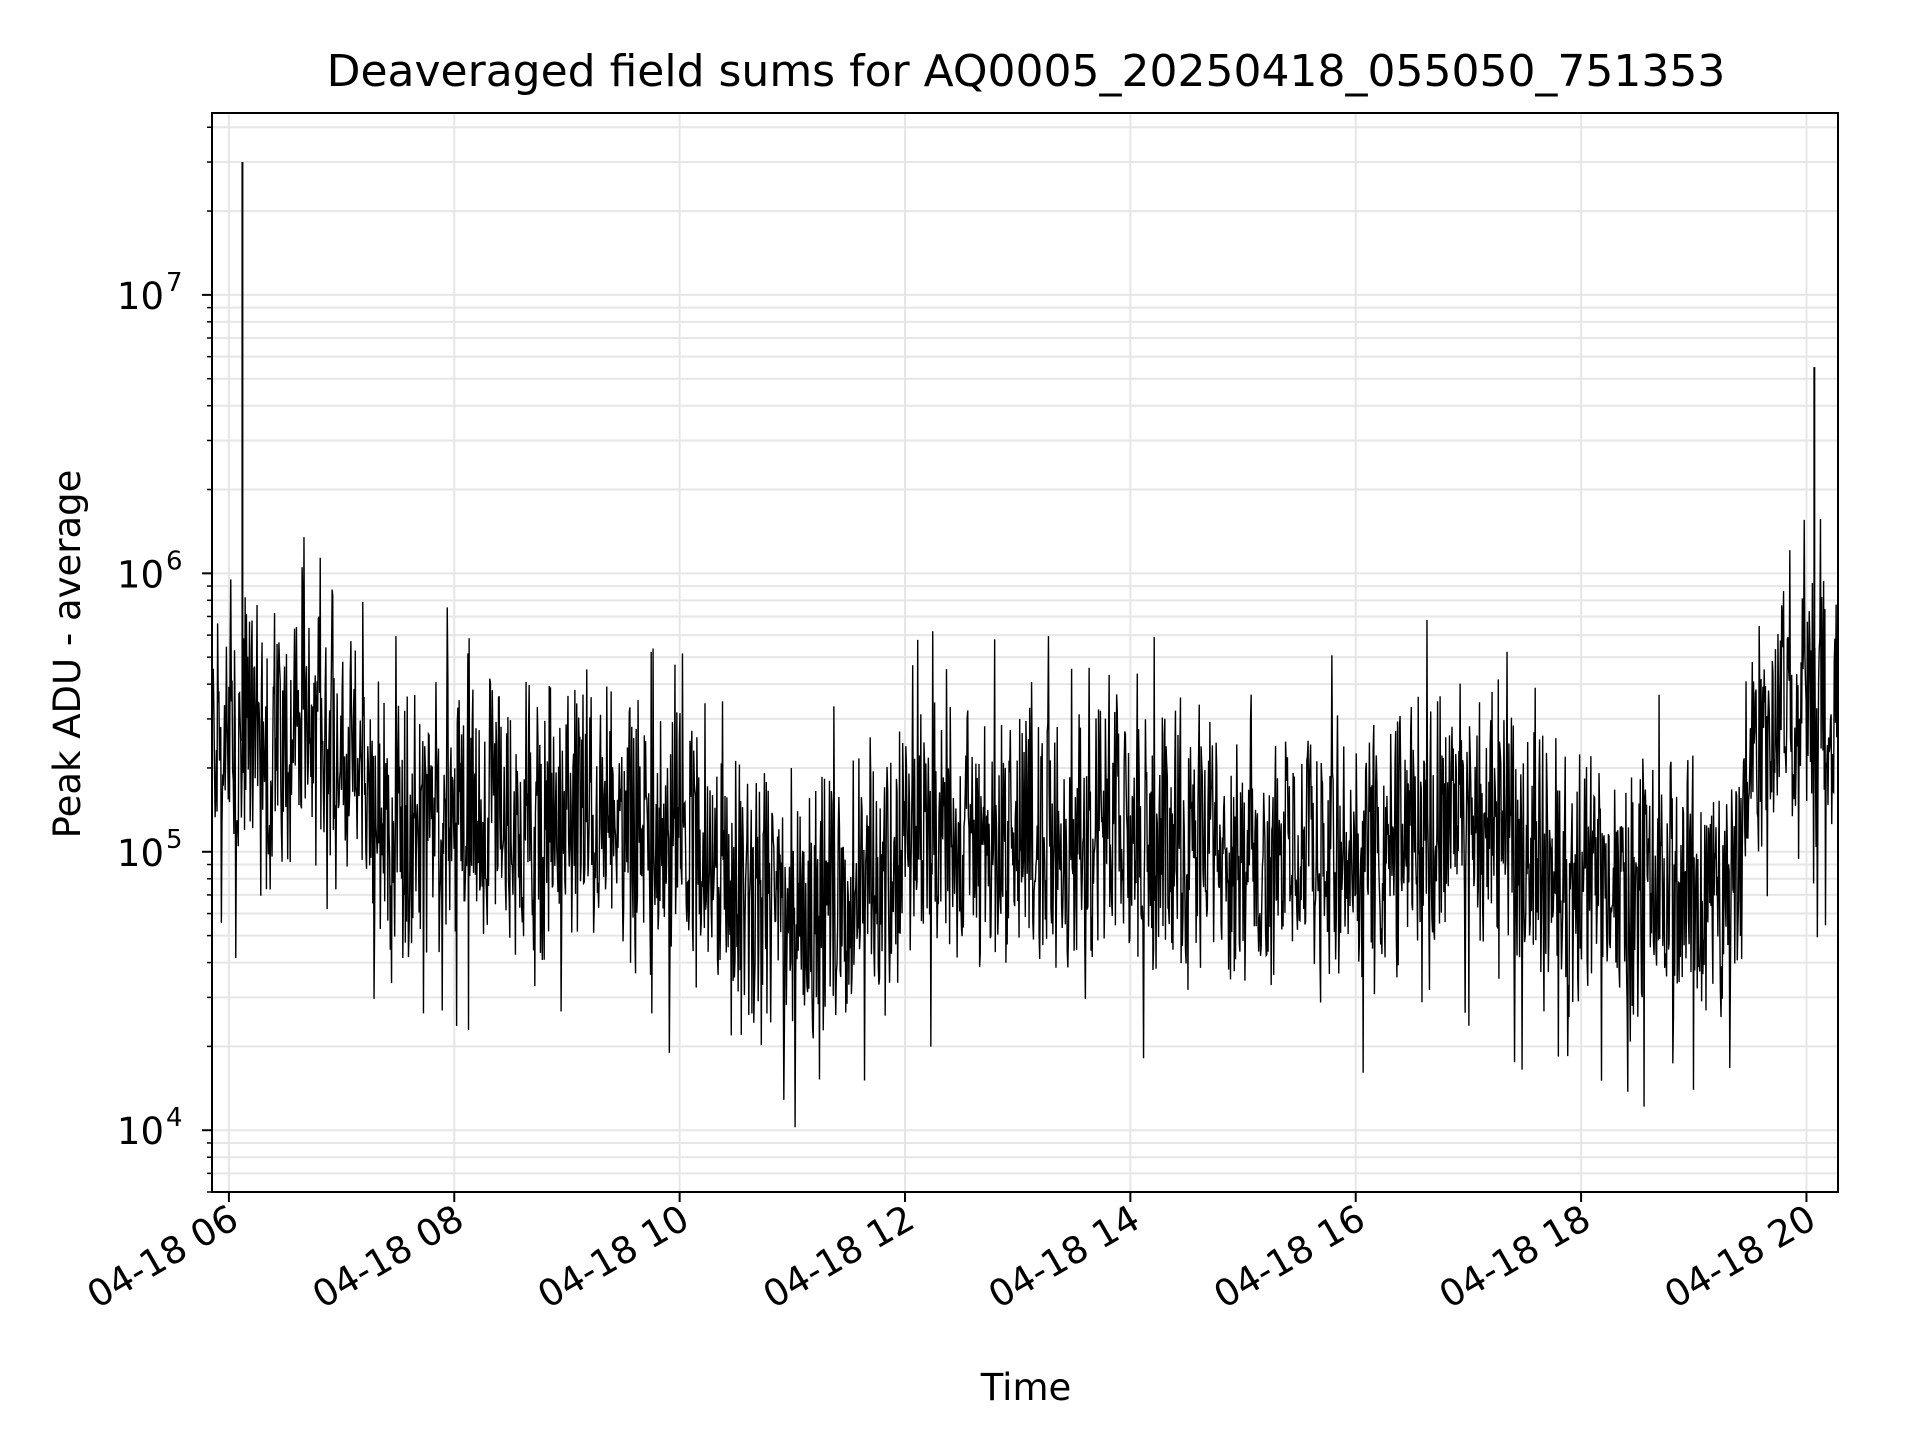  What do you see at coordinates (67, 654) in the screenshot?
I see `y-axis-label: Peak ADU - average` at bounding box center [67, 654].